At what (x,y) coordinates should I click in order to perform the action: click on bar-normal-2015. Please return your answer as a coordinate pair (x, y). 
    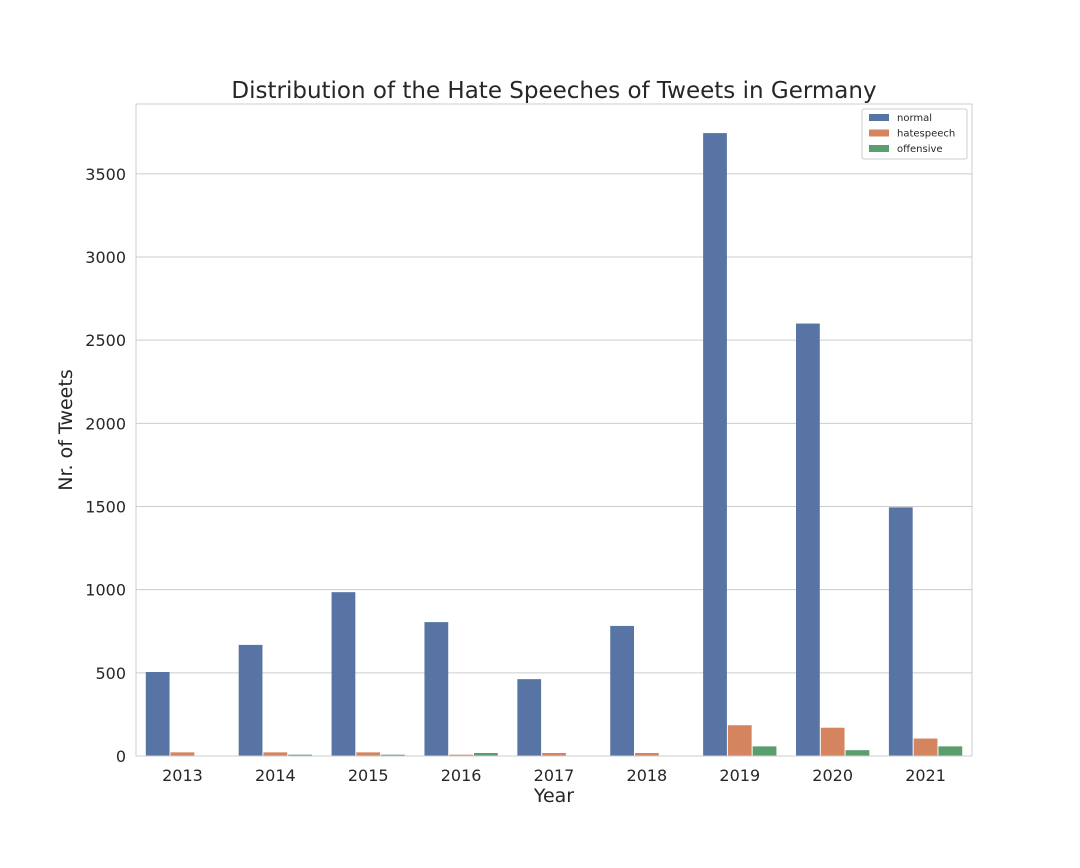
    Looking at the image, I should click on (343, 674).